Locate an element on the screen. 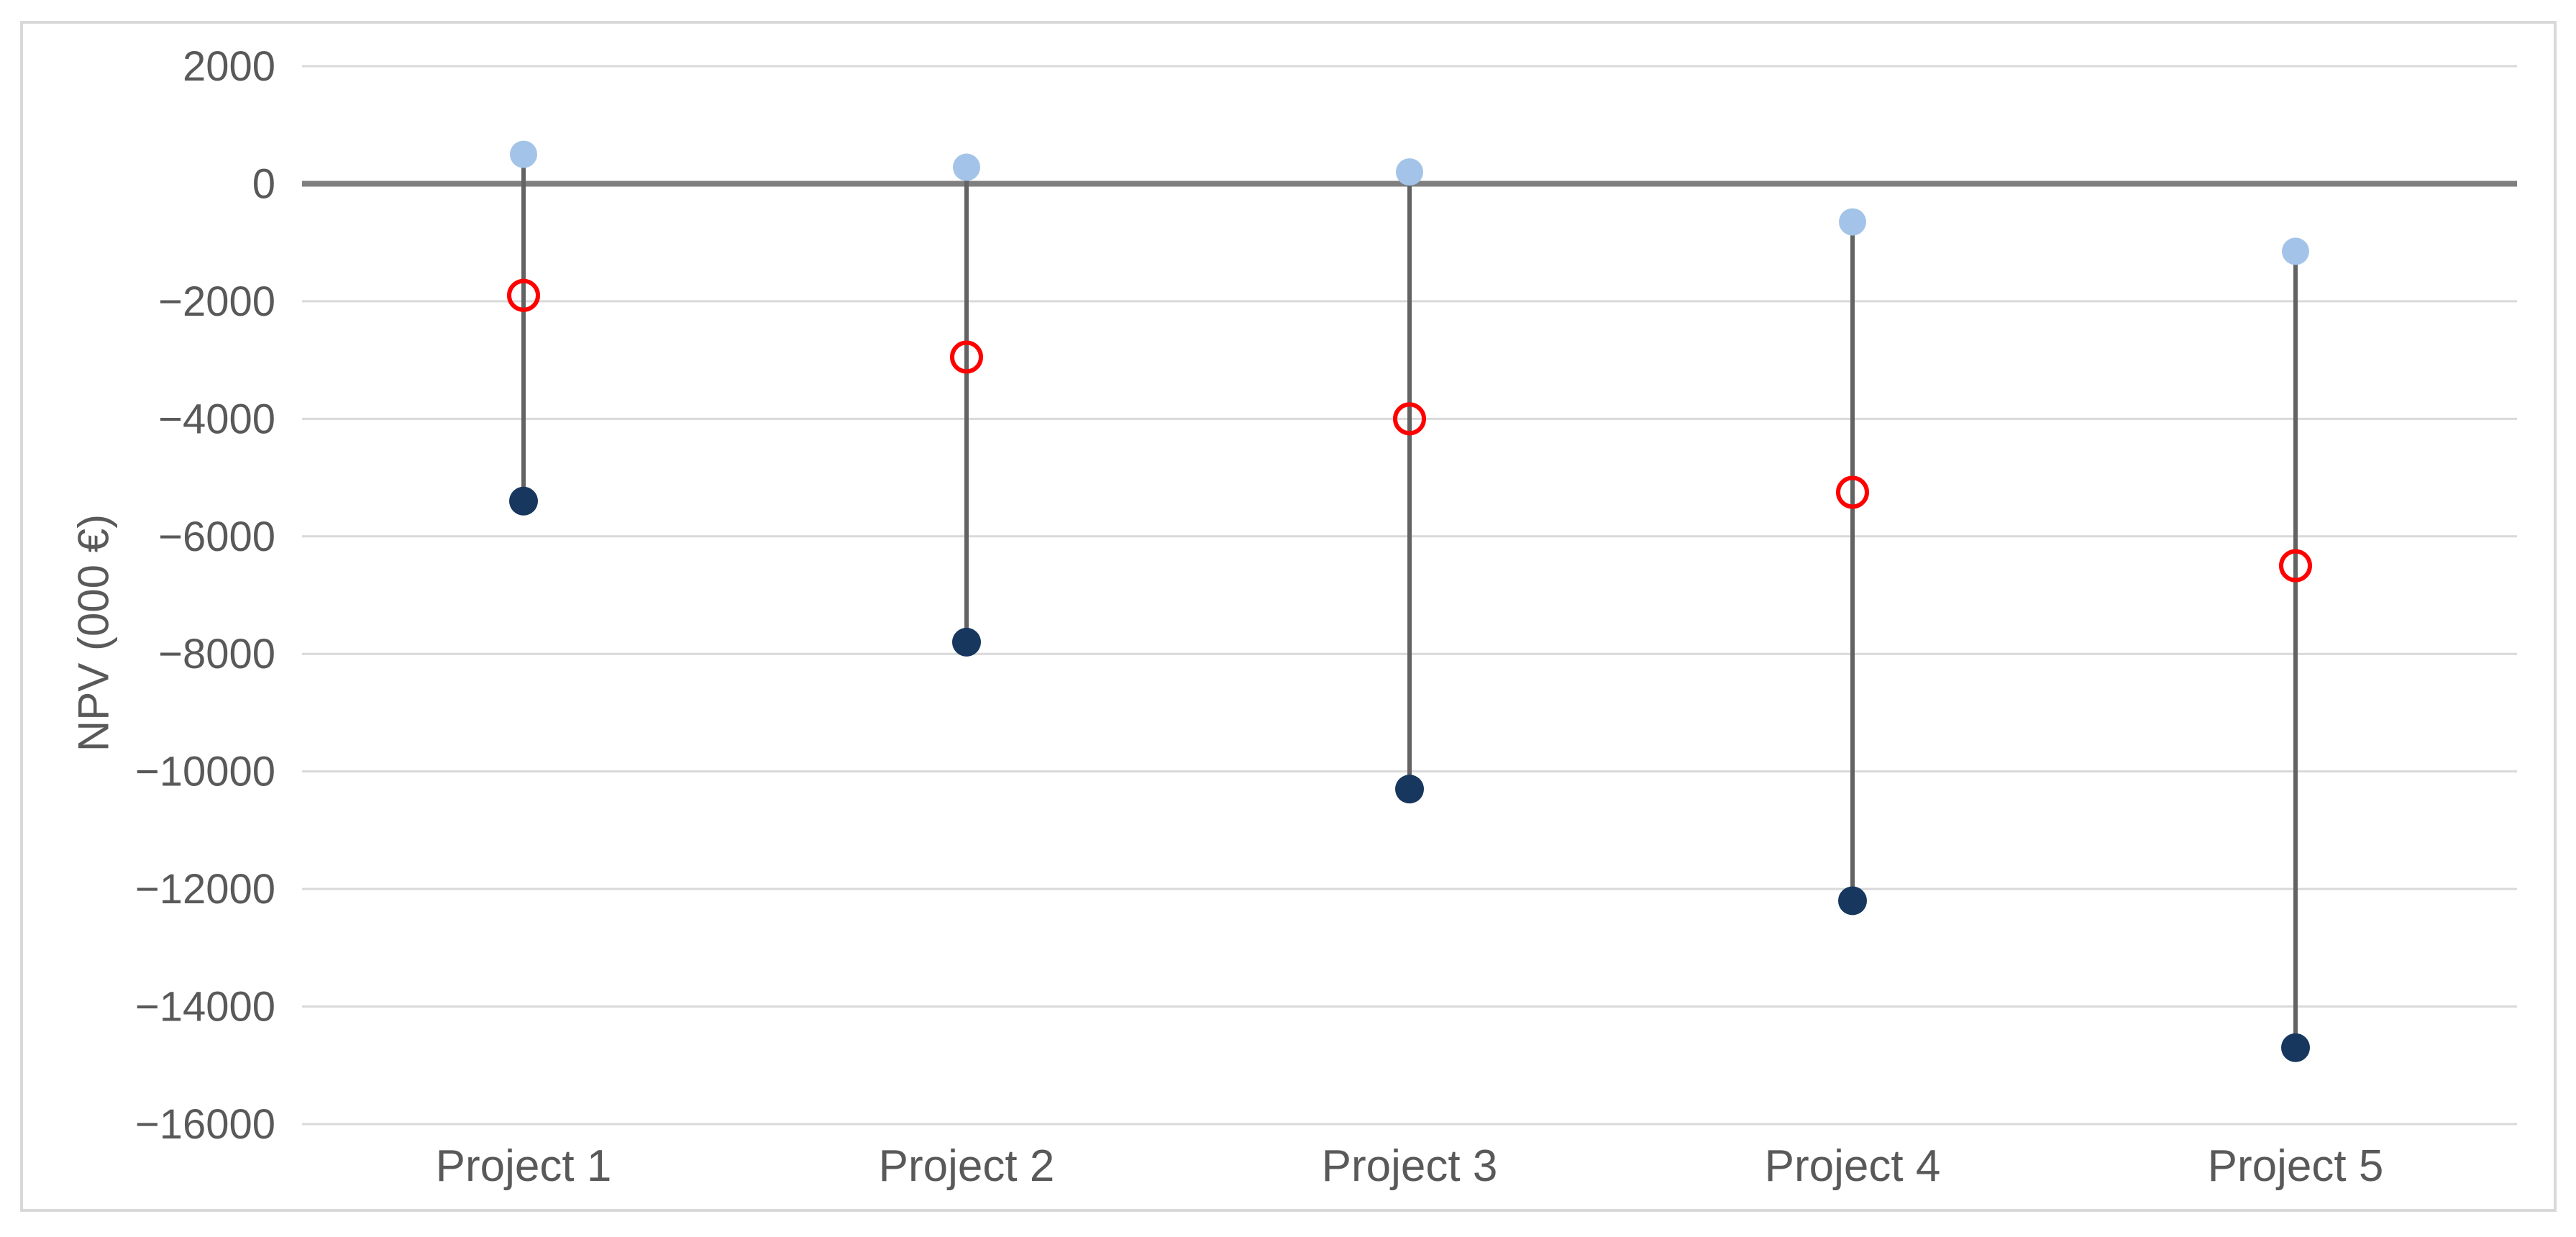 This screenshot has width=2576, height=1237. x-axis-label-project-1: Project 1 is located at coordinates (524, 1166).